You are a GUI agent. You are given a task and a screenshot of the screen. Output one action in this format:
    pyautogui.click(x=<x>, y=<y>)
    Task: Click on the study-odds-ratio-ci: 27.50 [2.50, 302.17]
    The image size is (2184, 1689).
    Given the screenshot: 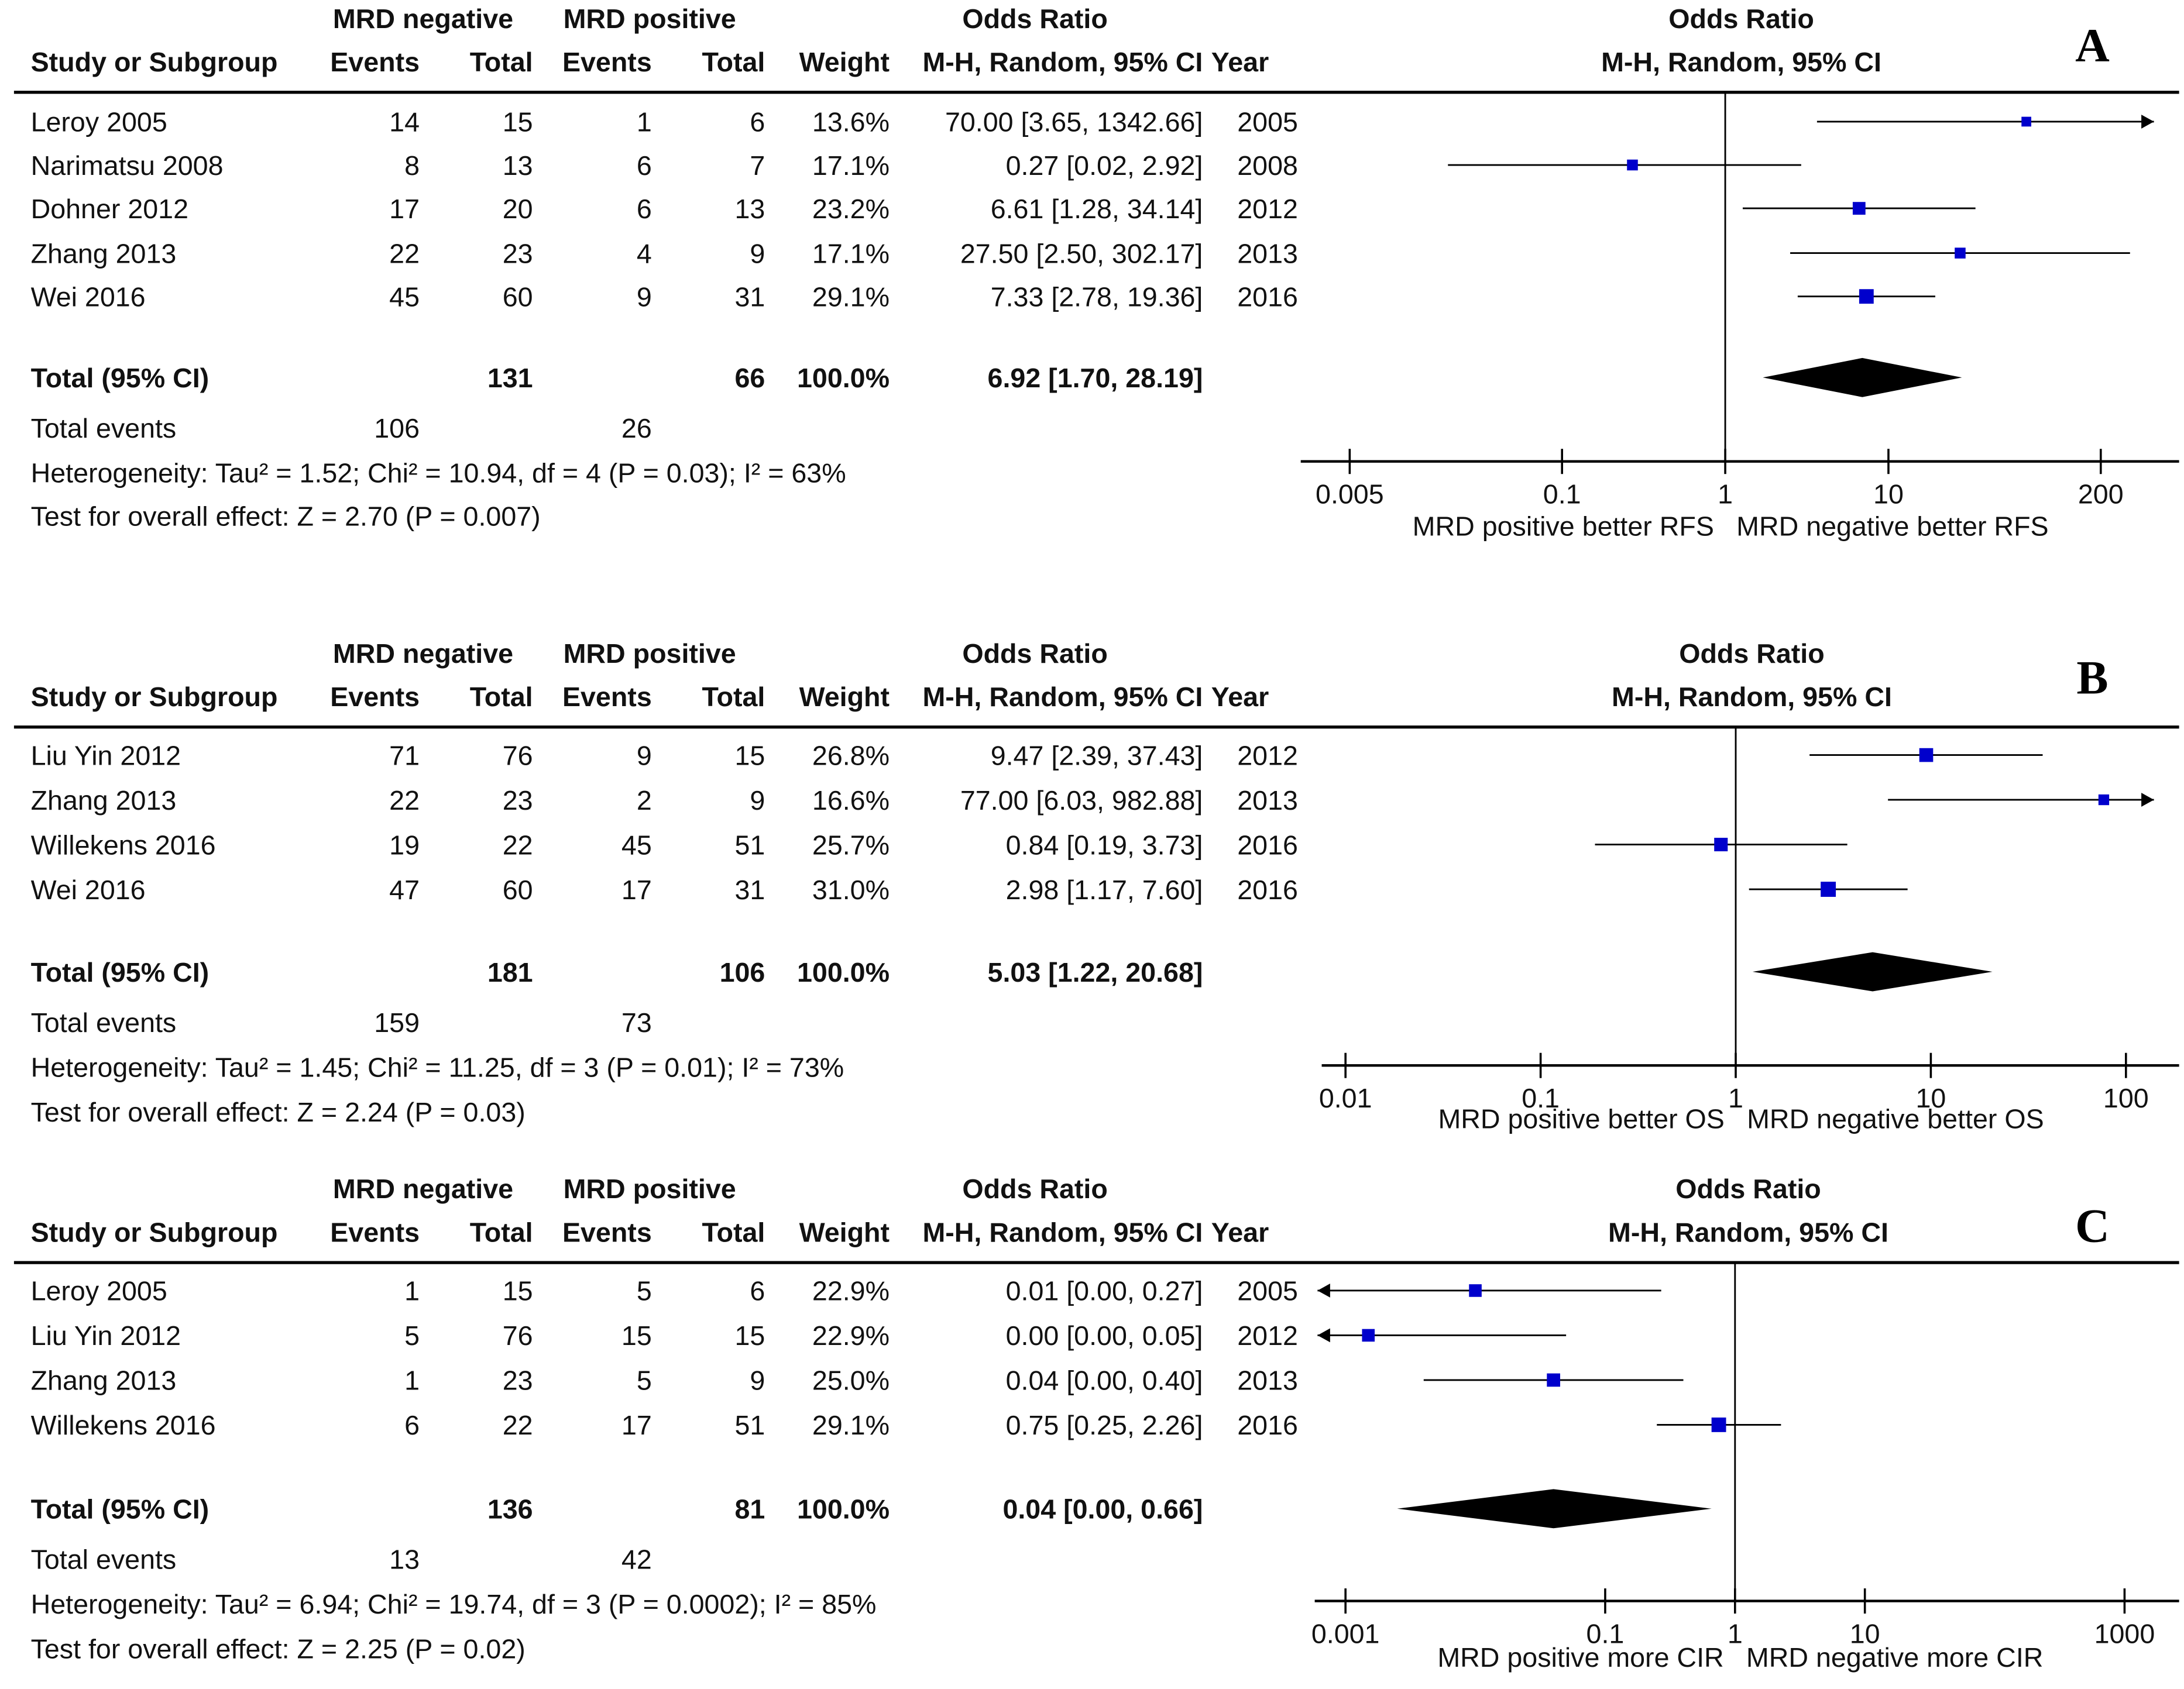 What is the action you would take?
    pyautogui.click(x=1081, y=254)
    